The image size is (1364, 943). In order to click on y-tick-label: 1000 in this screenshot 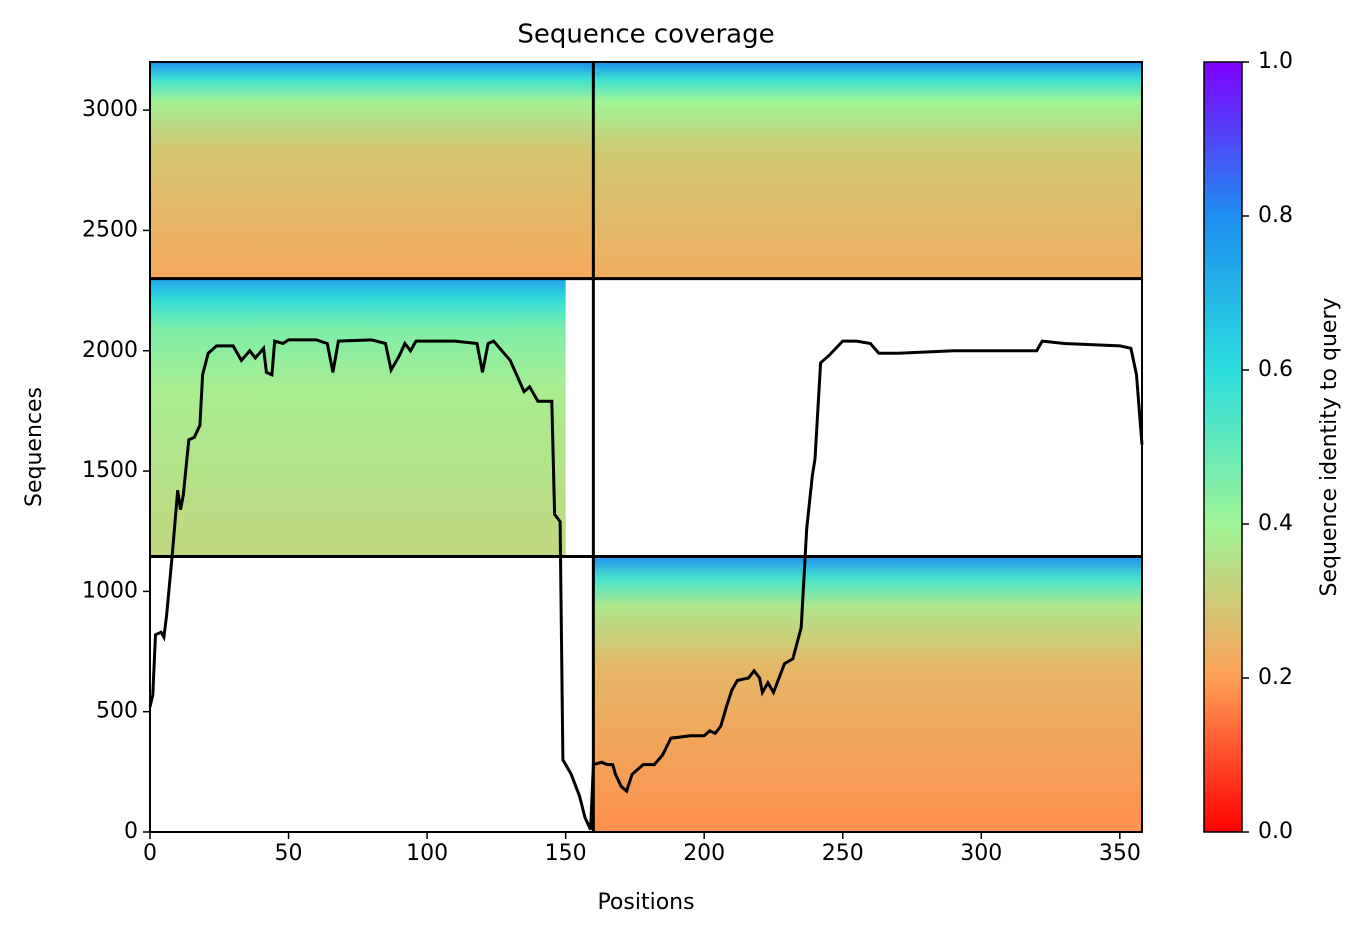, I will do `click(110, 590)`.